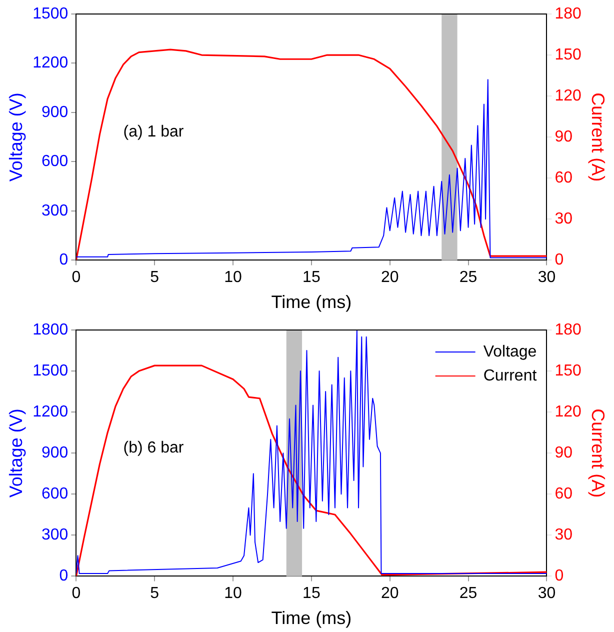 The width and height of the screenshot is (614, 632). I want to click on legend-label: Voltage, so click(510, 351).